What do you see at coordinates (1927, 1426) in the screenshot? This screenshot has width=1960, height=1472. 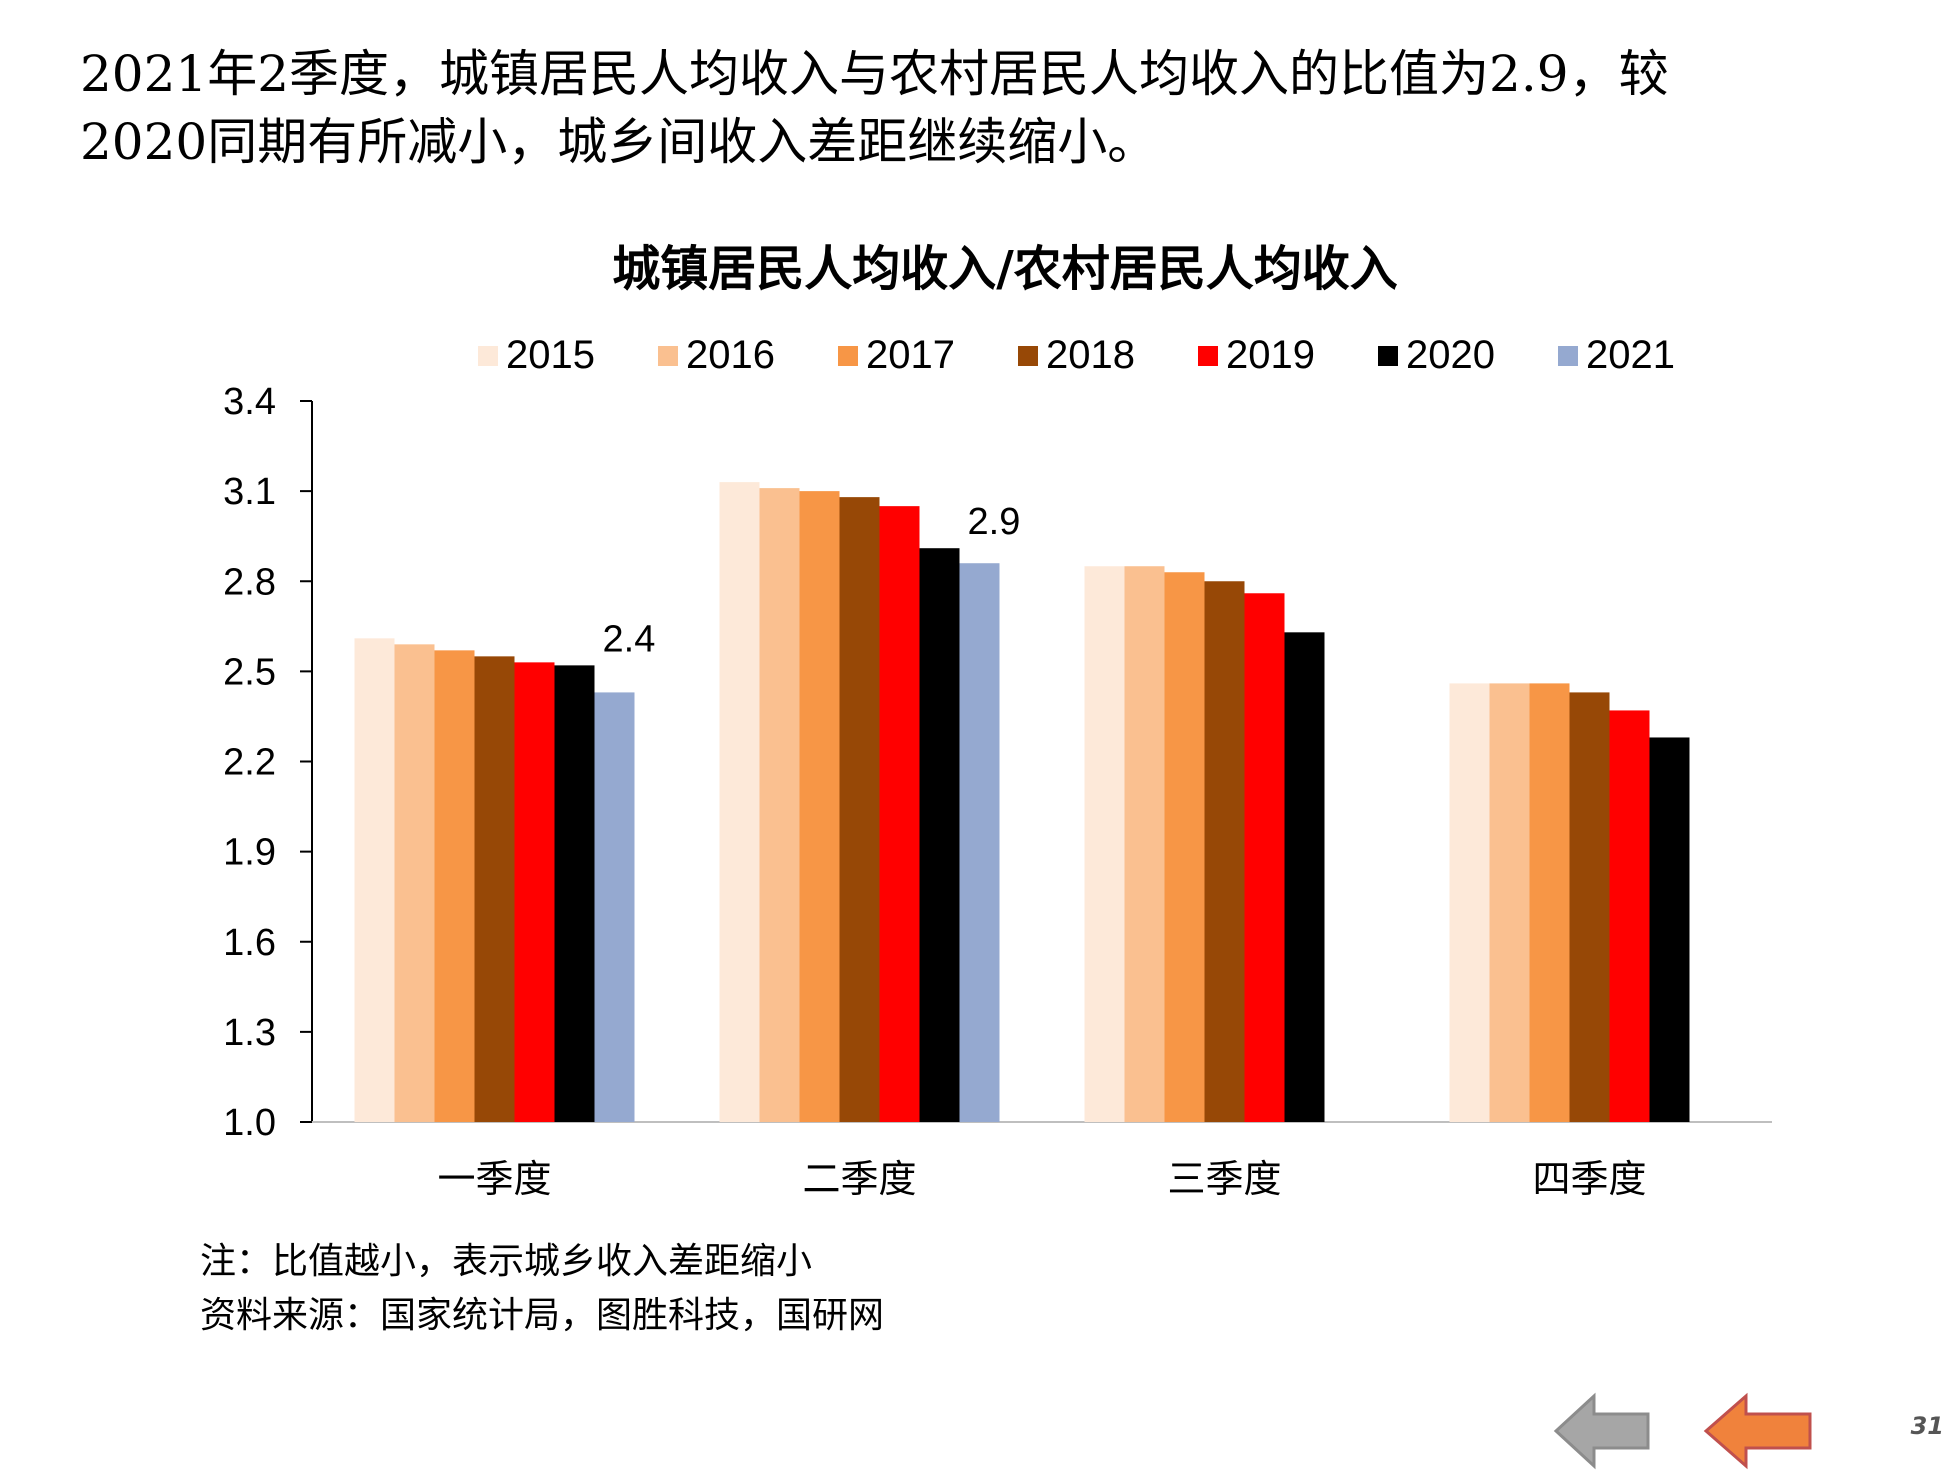 I see `page-number: 31` at bounding box center [1927, 1426].